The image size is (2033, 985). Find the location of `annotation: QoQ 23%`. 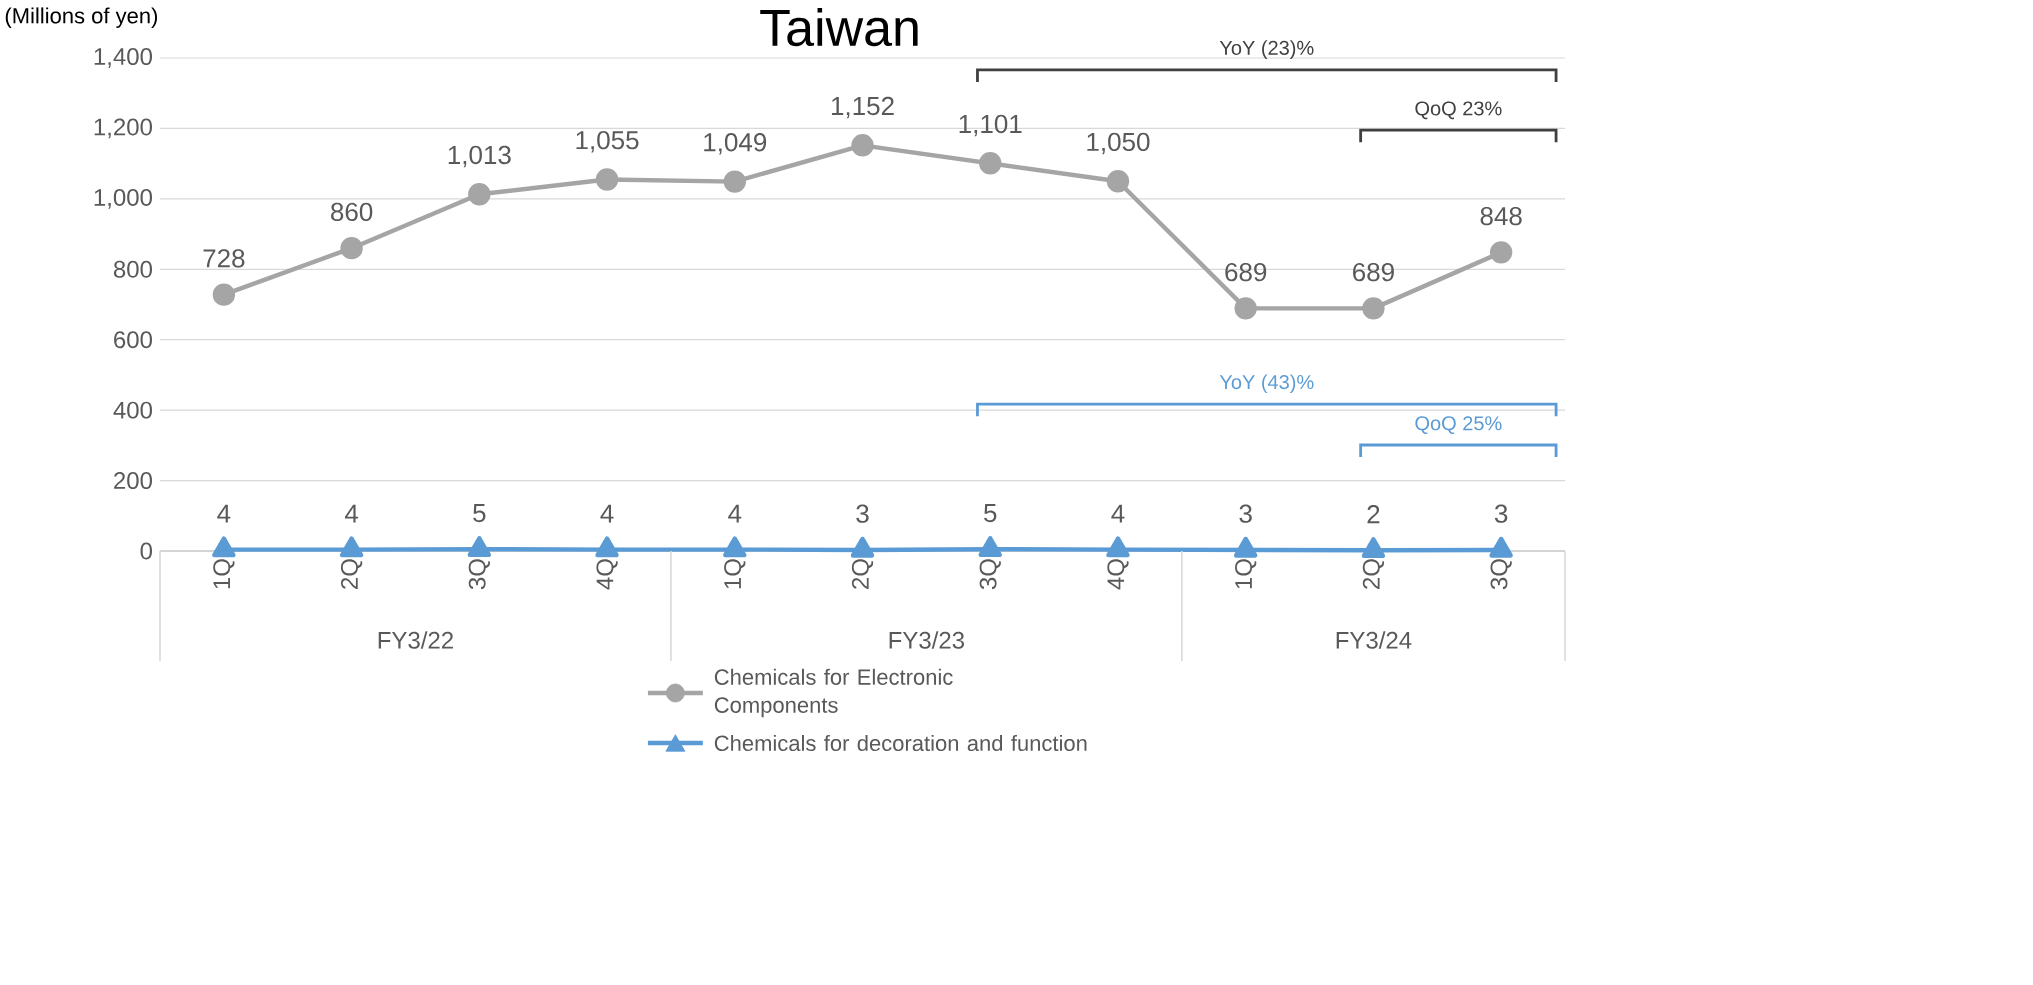

annotation: QoQ 23% is located at coordinates (1458, 110).